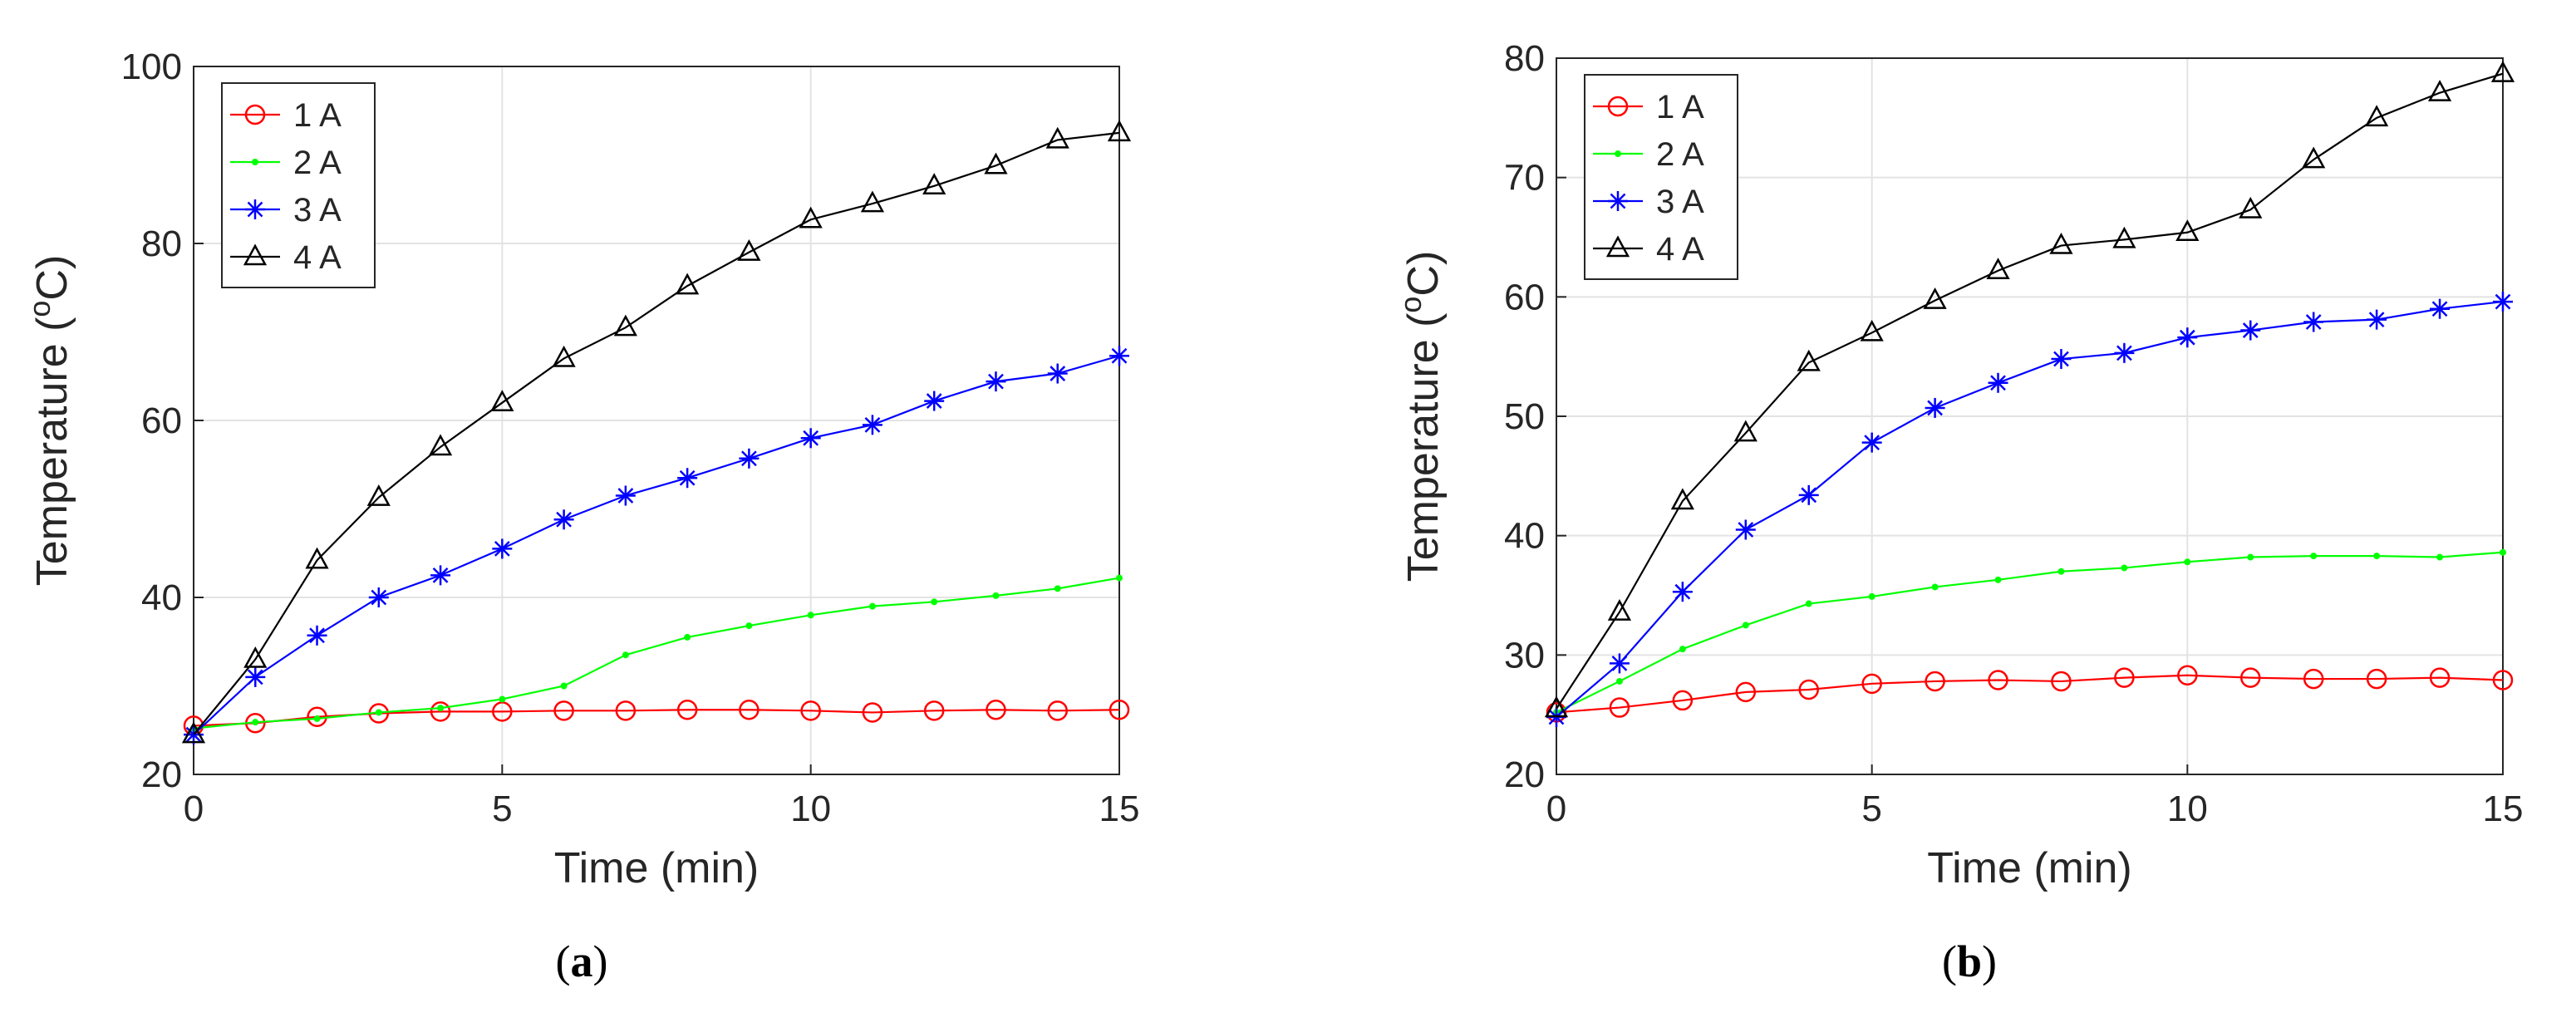  What do you see at coordinates (502, 809) in the screenshot?
I see `x-tick-label: 5` at bounding box center [502, 809].